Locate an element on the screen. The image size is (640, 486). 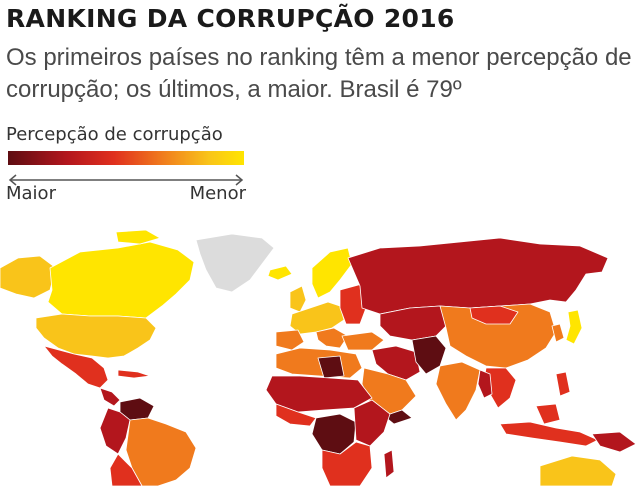
color-legend: Percepção de corrupção Maior Menor is located at coordinates (126, 164).